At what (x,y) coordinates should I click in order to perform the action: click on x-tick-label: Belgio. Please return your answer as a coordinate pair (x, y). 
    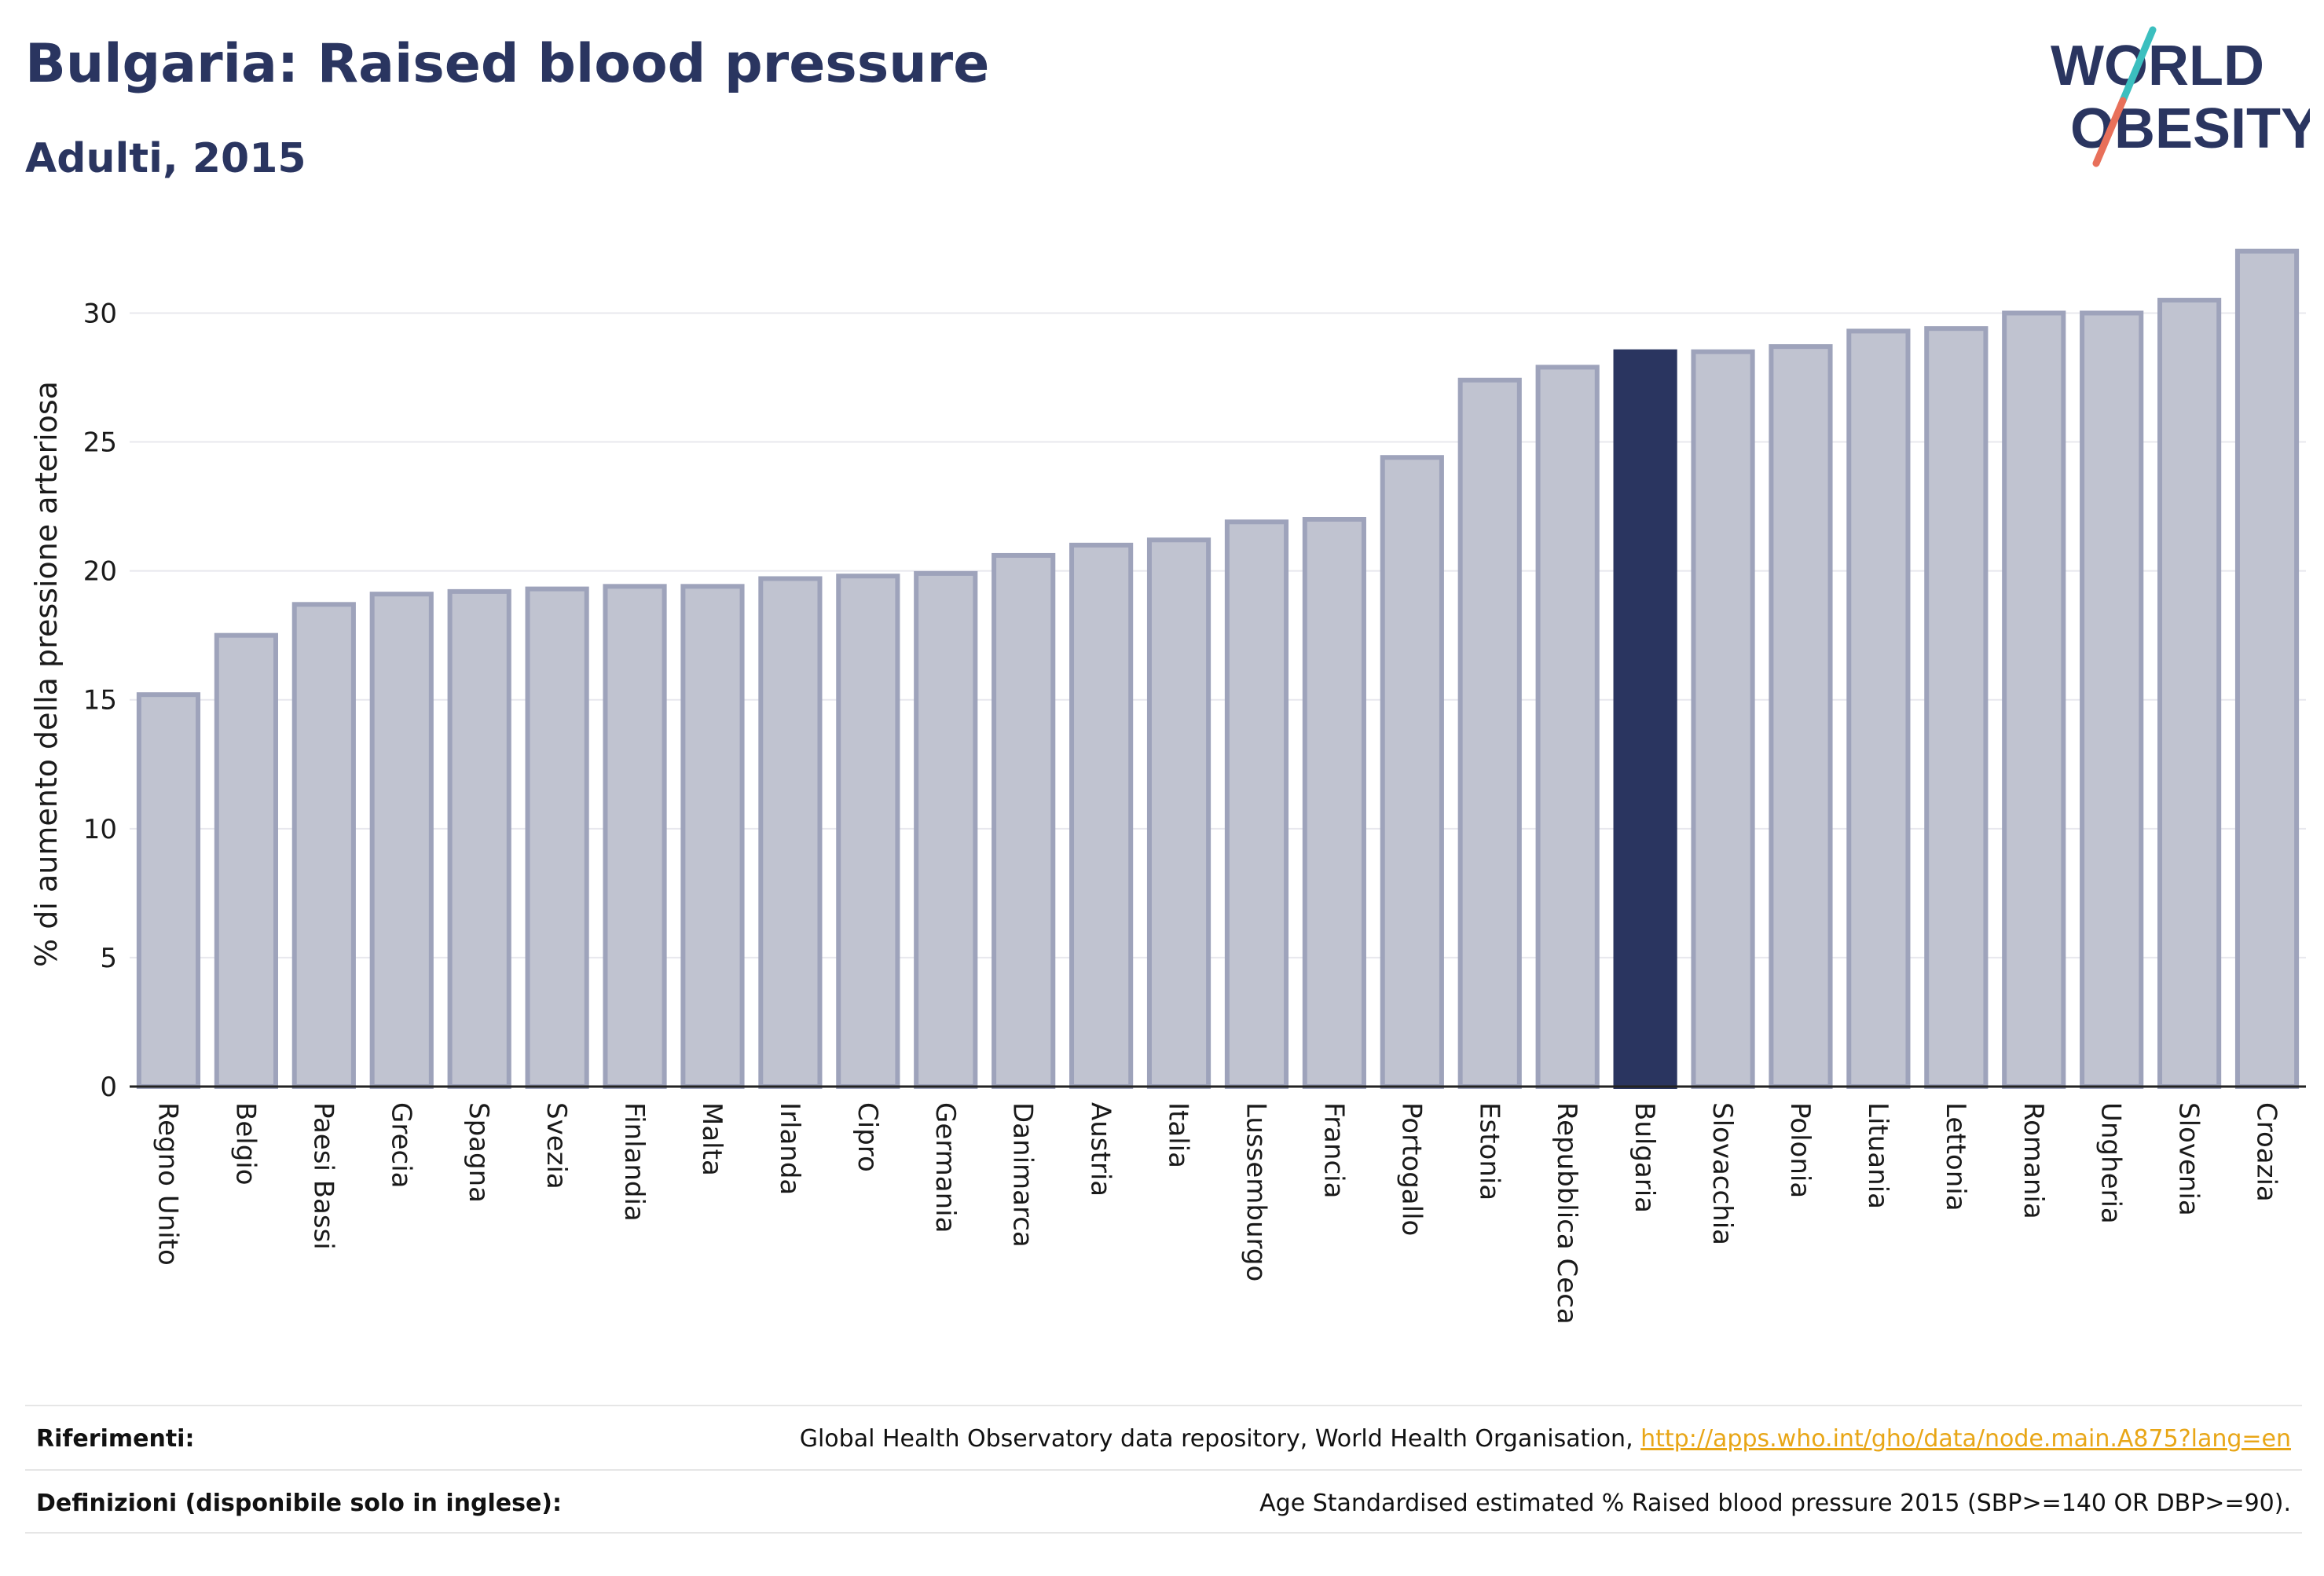
    Looking at the image, I should click on (245, 1144).